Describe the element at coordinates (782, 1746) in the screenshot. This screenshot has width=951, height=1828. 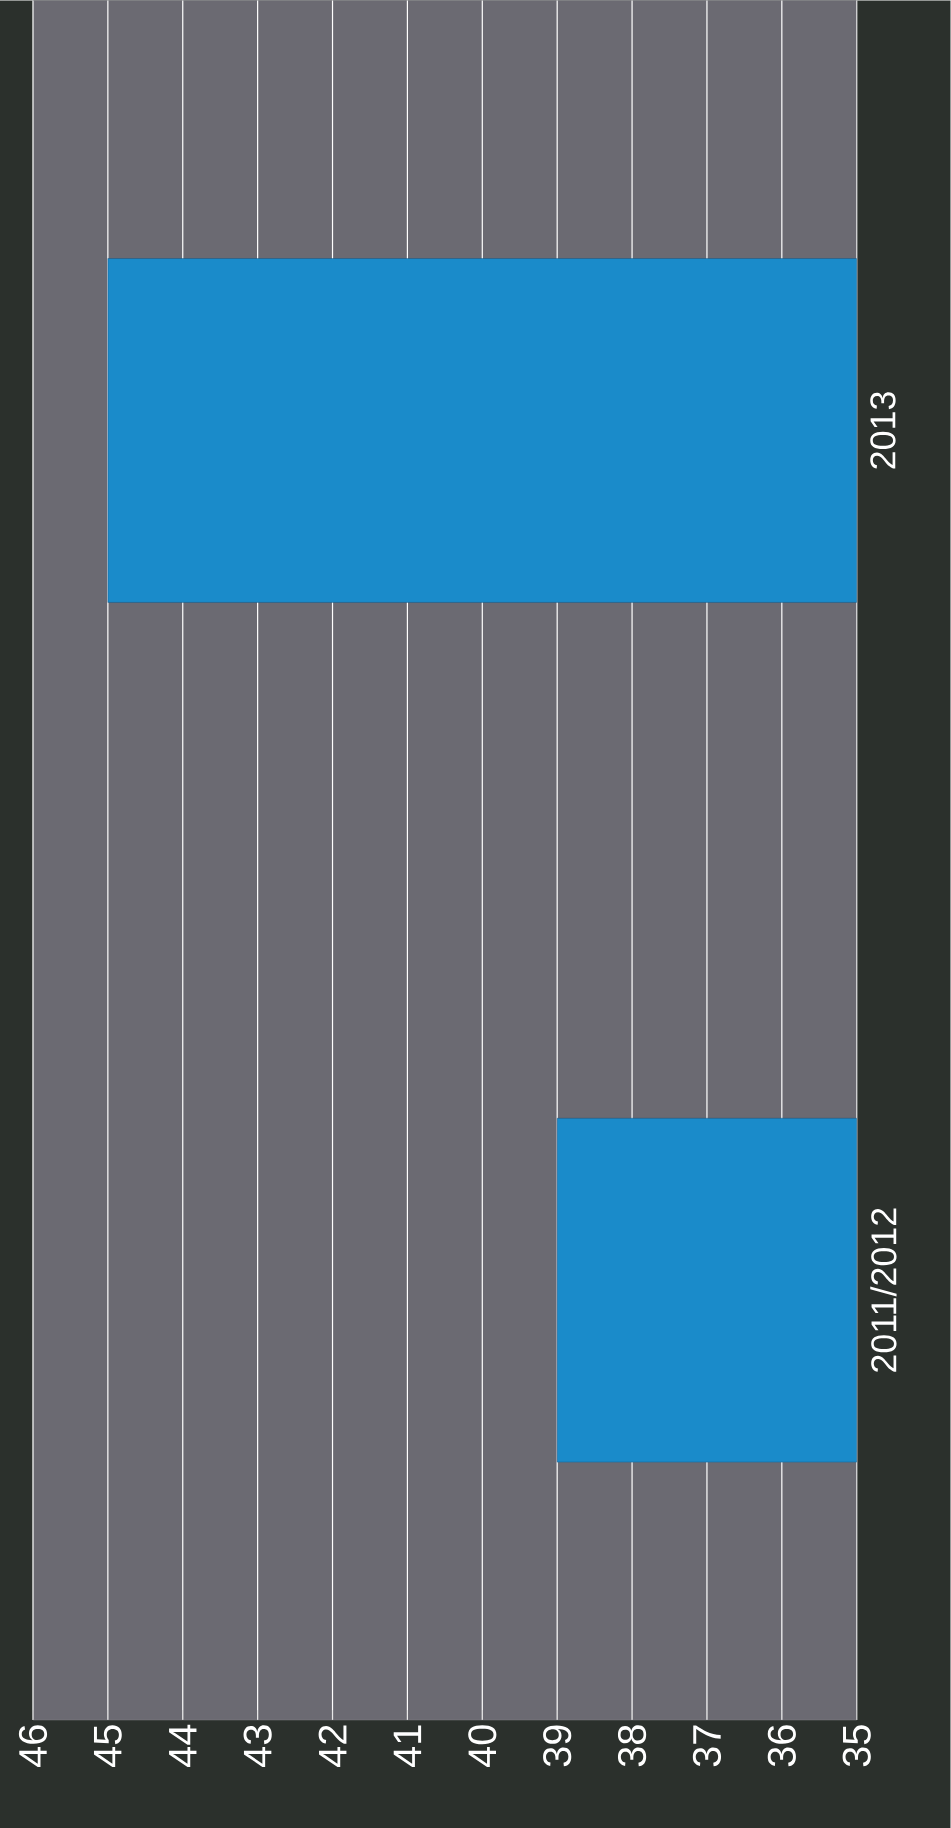
I see `x-tick-label: 36` at that location.